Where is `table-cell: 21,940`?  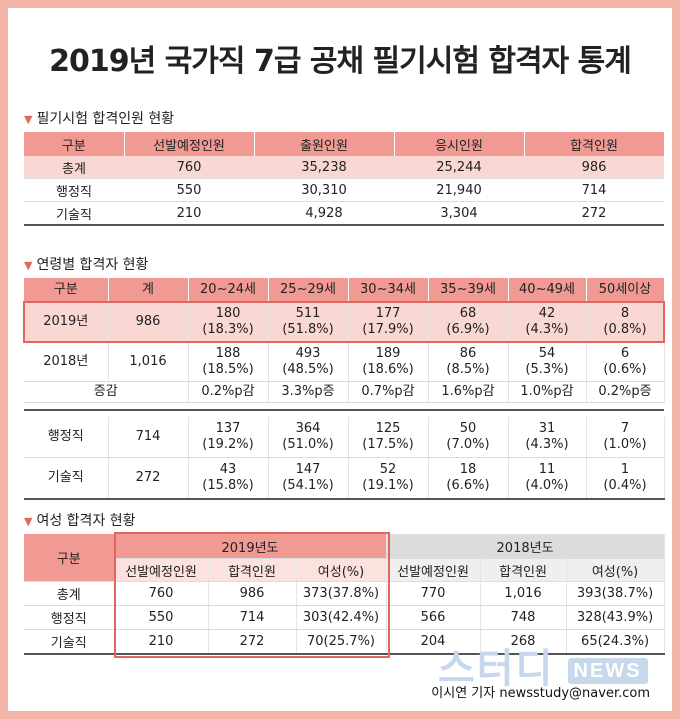
table-cell: 21,940 is located at coordinates (459, 190).